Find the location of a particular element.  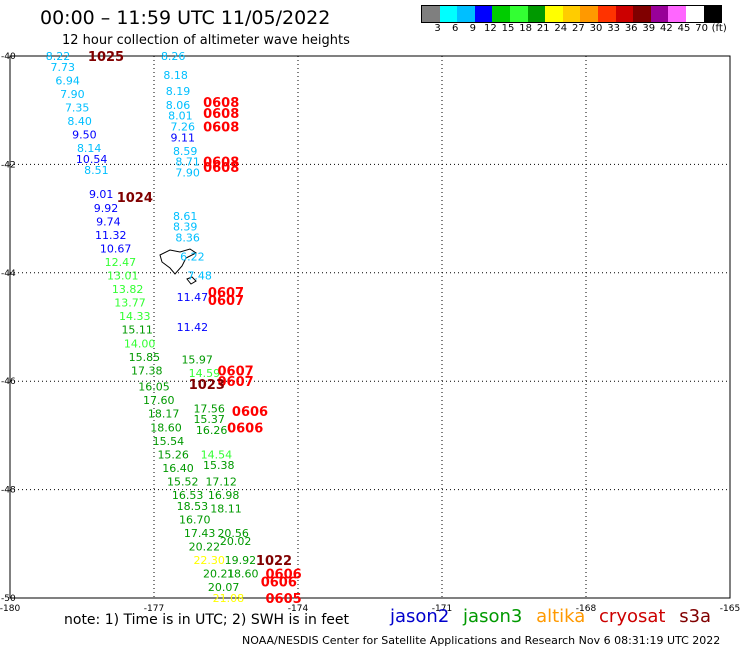

colorbar-label: (ft) is located at coordinates (719, 28).